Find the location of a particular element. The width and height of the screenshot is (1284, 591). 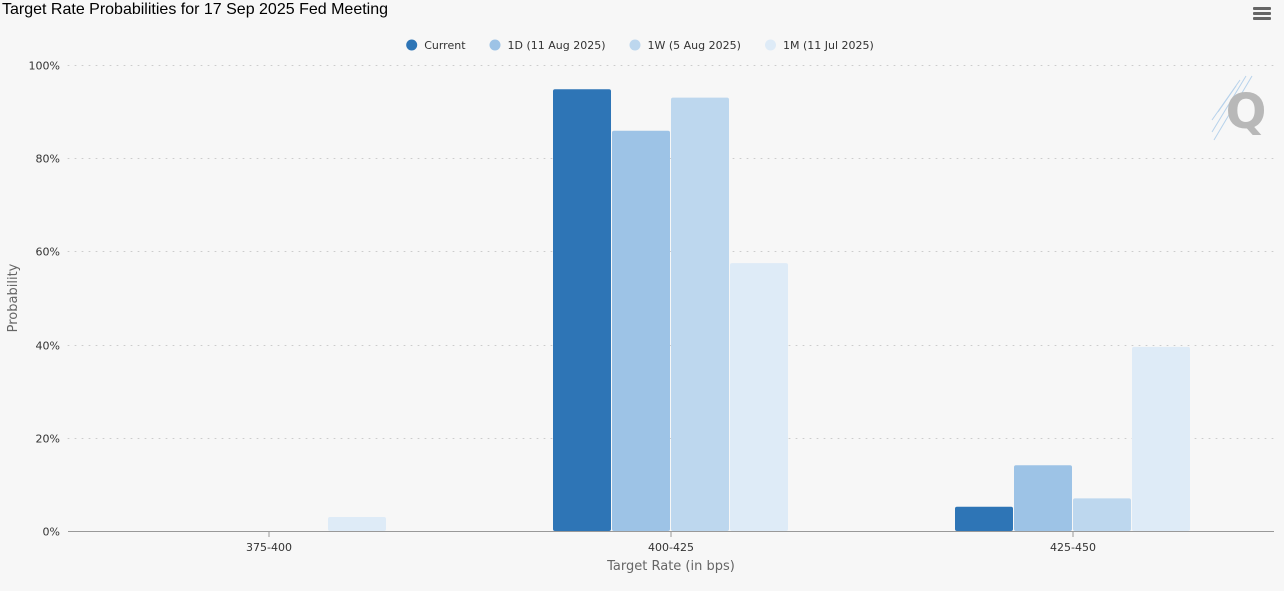

y-tick-label: 20% is located at coordinates (48, 439).